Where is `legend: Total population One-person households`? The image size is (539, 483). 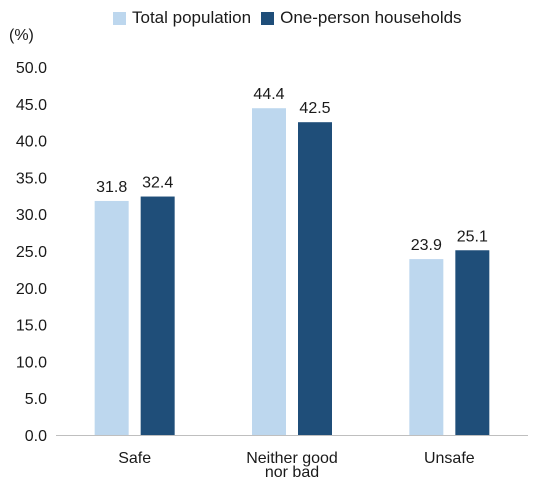
legend: Total population One-person households is located at coordinates (292, 18).